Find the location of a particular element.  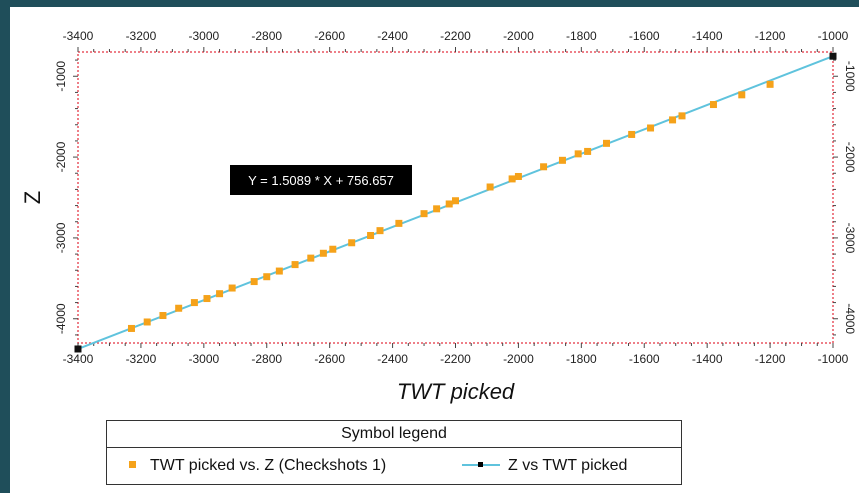

x-tick-label-top: -2400 is located at coordinates (392, 36).